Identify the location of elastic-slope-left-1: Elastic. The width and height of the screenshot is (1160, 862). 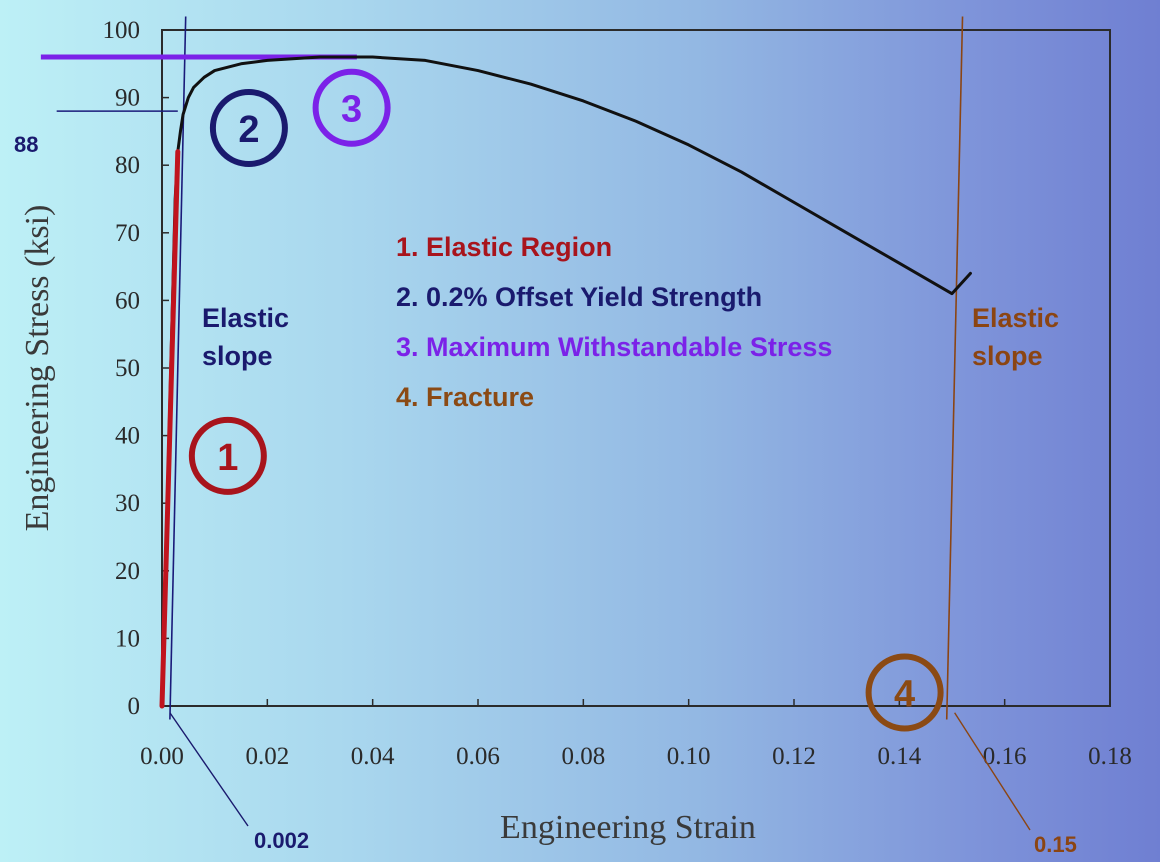
(245, 318).